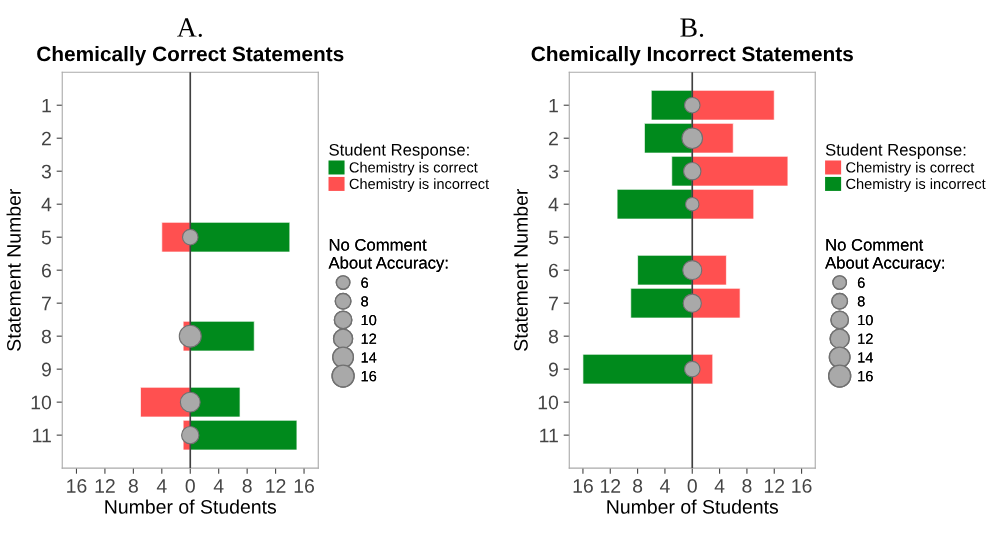 The width and height of the screenshot is (1004, 535). What do you see at coordinates (692, 28) in the screenshot?
I see `chart-title: B.` at bounding box center [692, 28].